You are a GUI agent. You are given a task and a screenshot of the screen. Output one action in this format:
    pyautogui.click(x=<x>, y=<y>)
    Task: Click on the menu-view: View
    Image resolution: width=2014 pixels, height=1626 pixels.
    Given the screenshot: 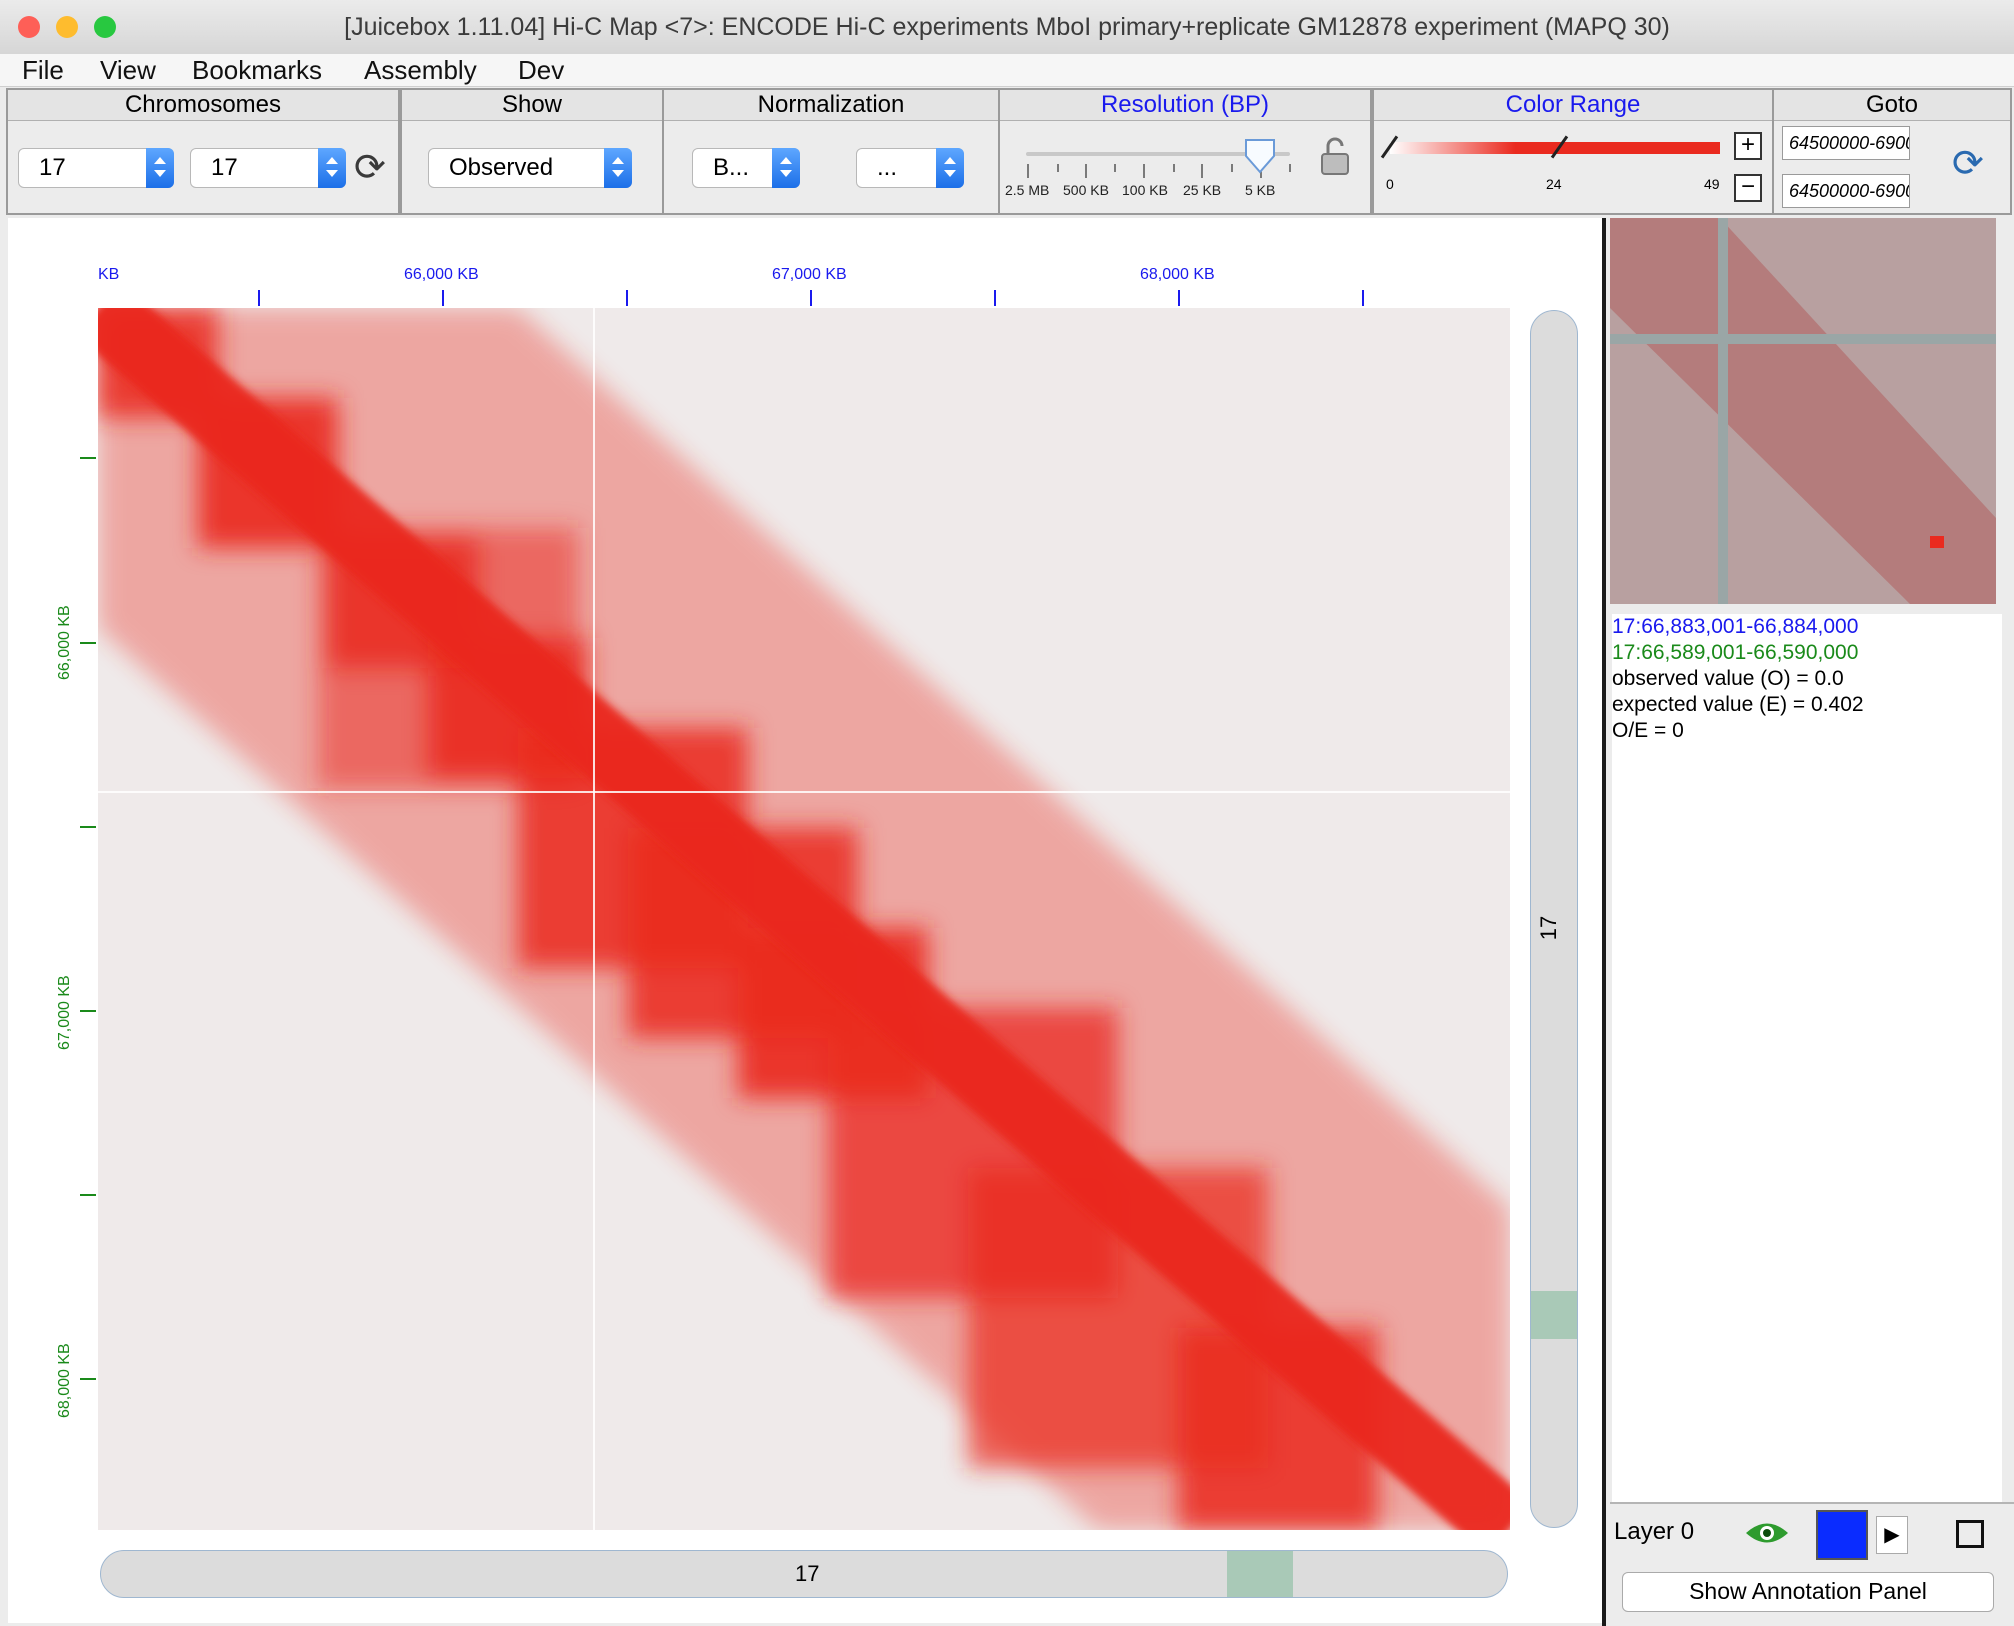 What is the action you would take?
    pyautogui.click(x=128, y=70)
    